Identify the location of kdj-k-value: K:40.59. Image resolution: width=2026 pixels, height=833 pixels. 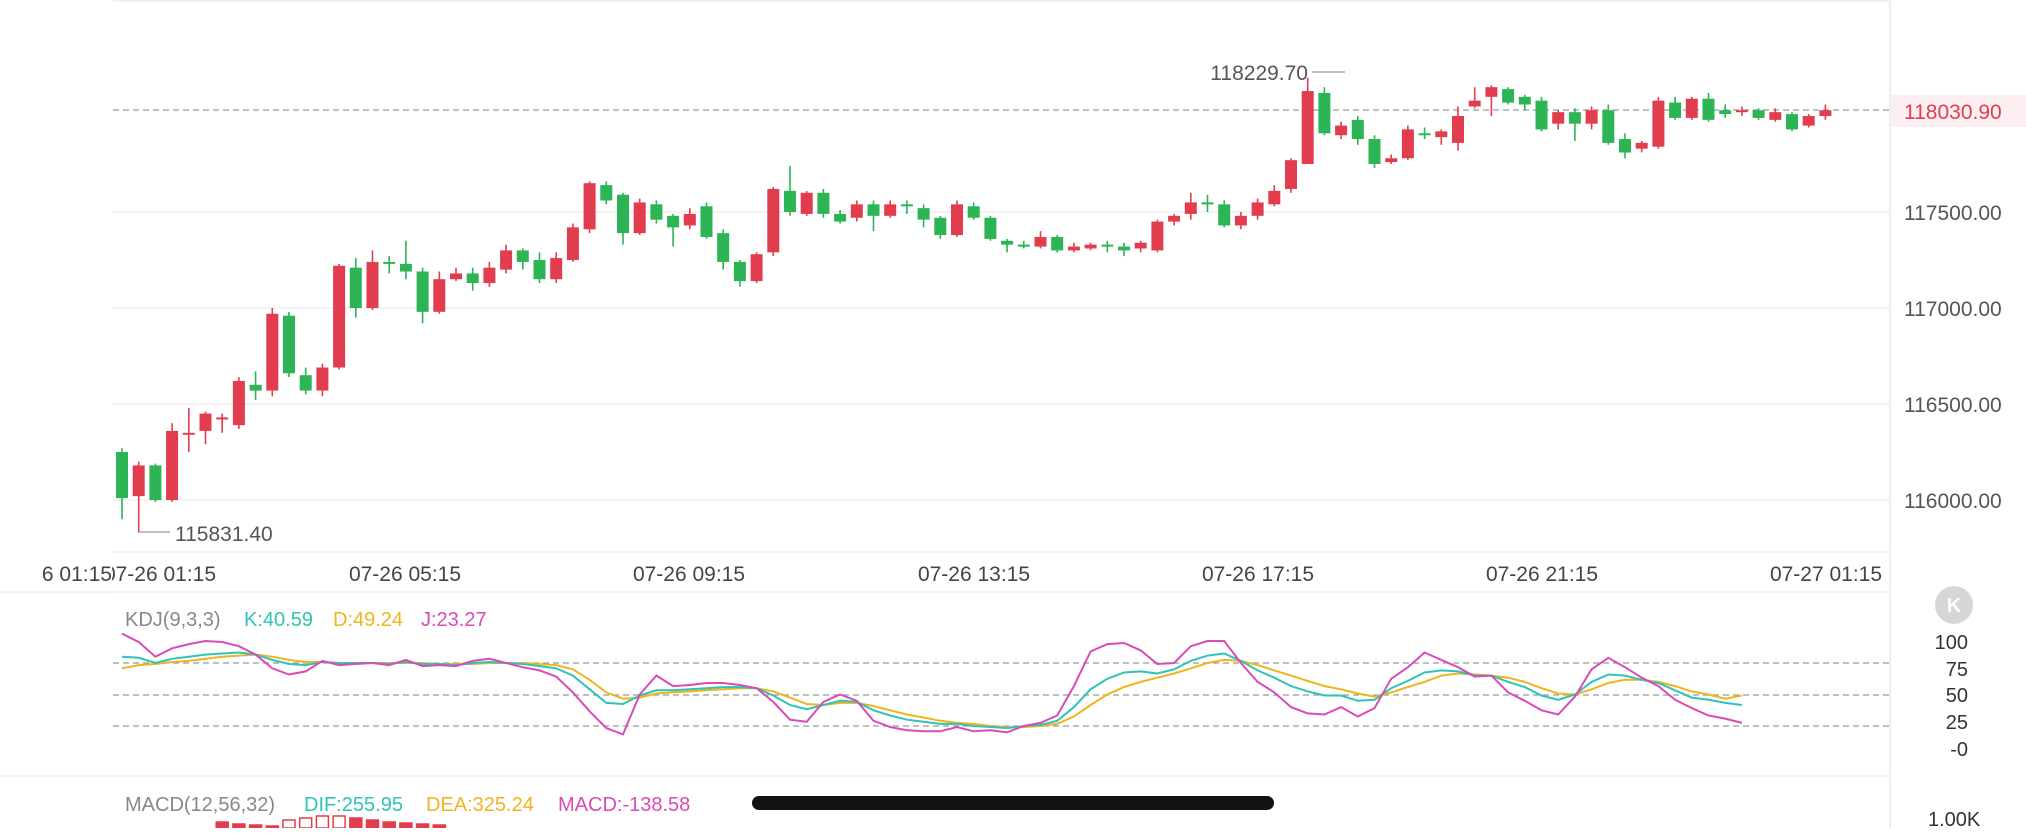
(278, 620).